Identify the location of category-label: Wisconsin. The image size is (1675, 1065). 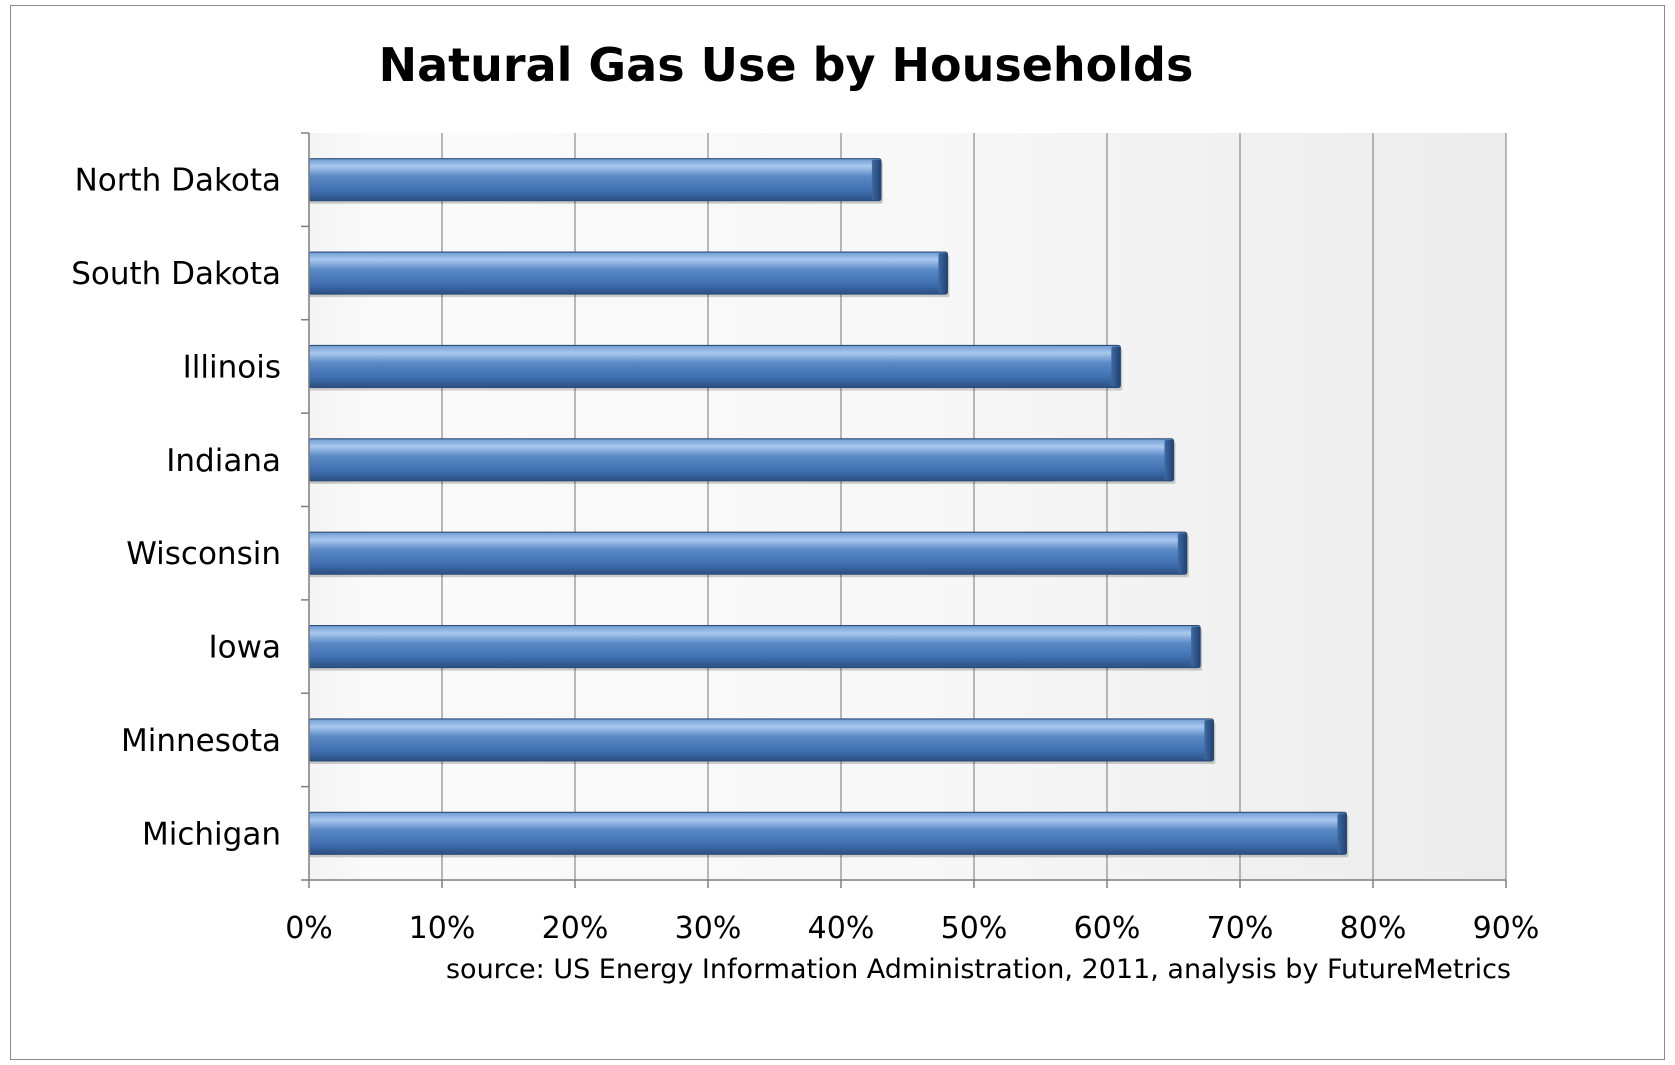
(203, 554).